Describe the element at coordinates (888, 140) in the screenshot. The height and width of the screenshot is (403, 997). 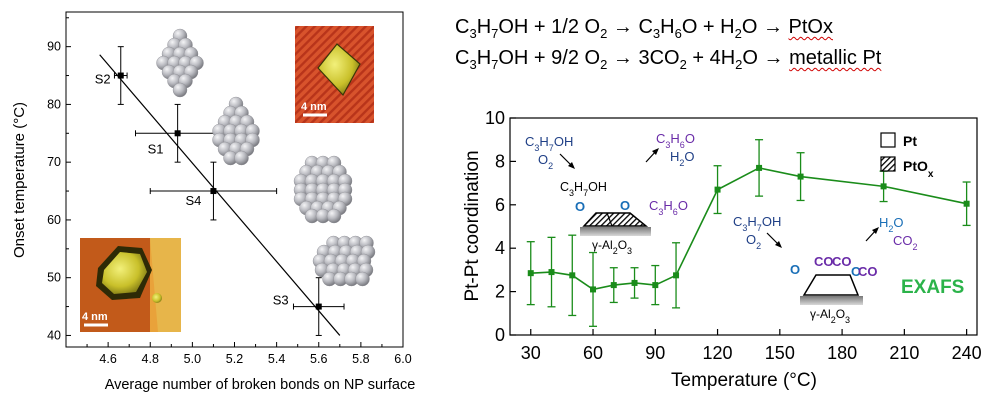
I see `legend-swatch-pt` at that location.